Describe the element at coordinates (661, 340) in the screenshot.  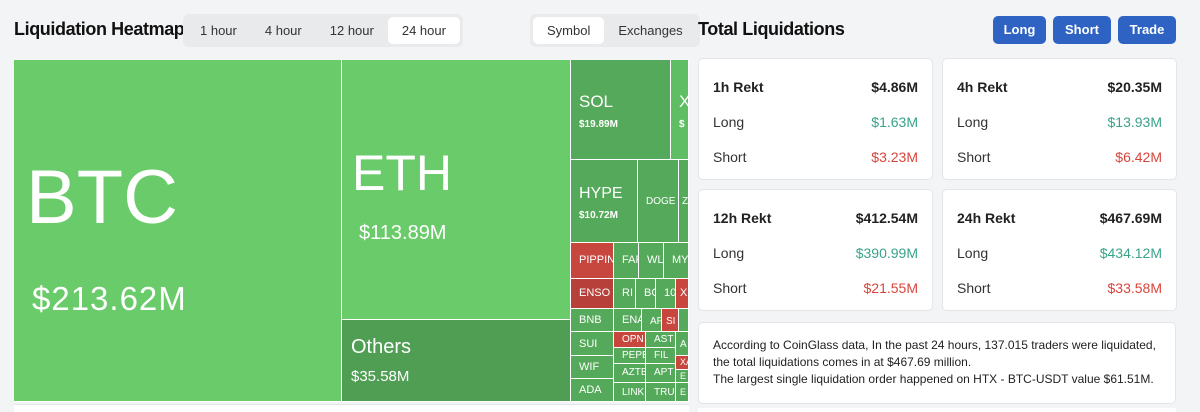
I see `tile-ast: AST` at that location.